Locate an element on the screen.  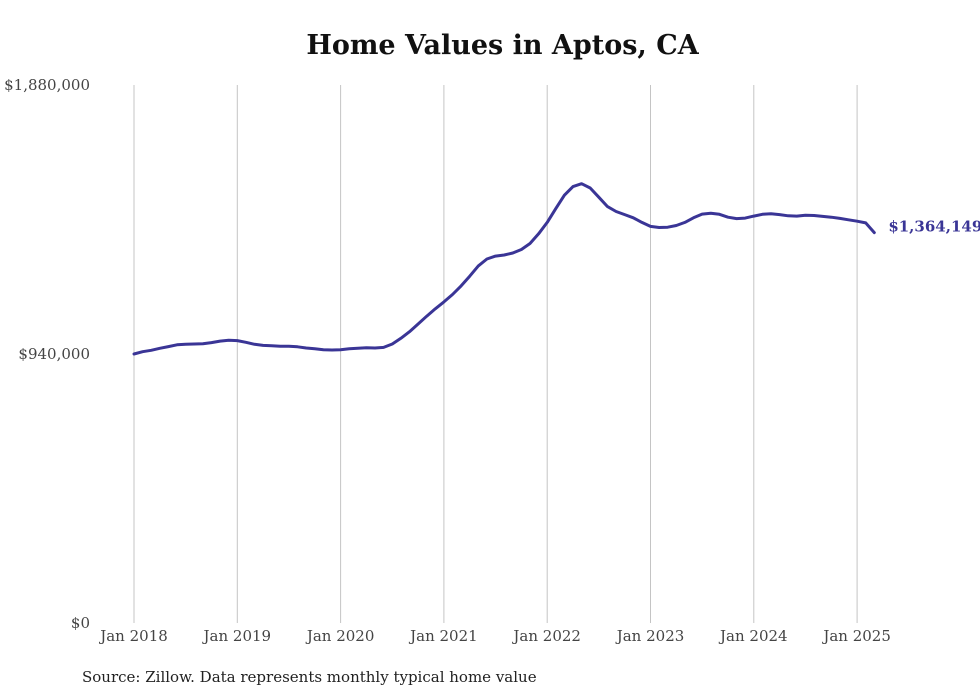
x-tick-label: Jan 2018 is located at coordinates (133, 636).